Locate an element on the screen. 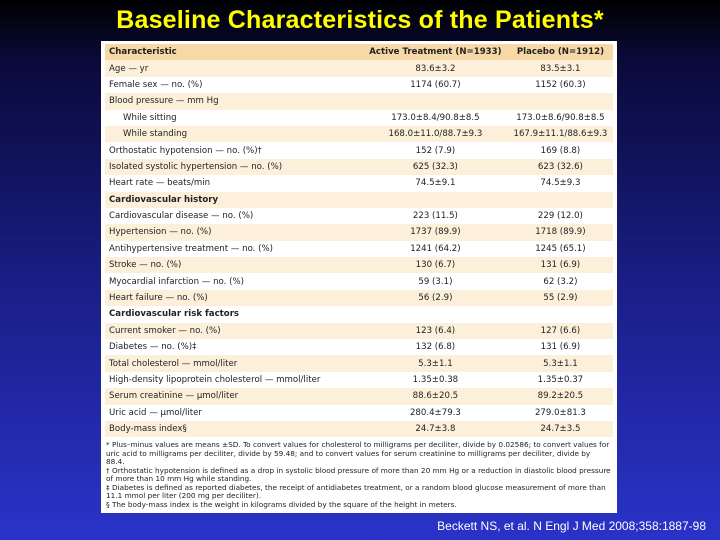 This screenshot has height=540, width=720. row-label: Serum creatinine — μmol/liter is located at coordinates (234, 396).